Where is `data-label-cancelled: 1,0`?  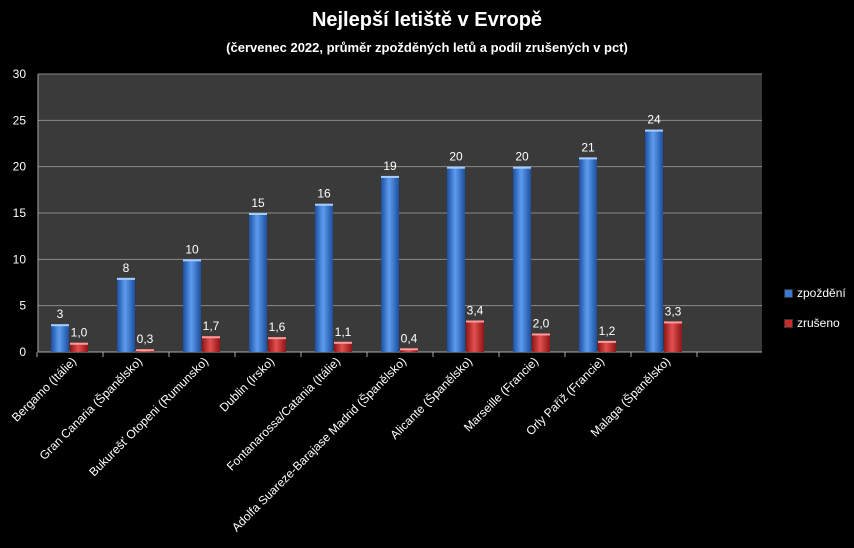 data-label-cancelled: 1,0 is located at coordinates (79, 333).